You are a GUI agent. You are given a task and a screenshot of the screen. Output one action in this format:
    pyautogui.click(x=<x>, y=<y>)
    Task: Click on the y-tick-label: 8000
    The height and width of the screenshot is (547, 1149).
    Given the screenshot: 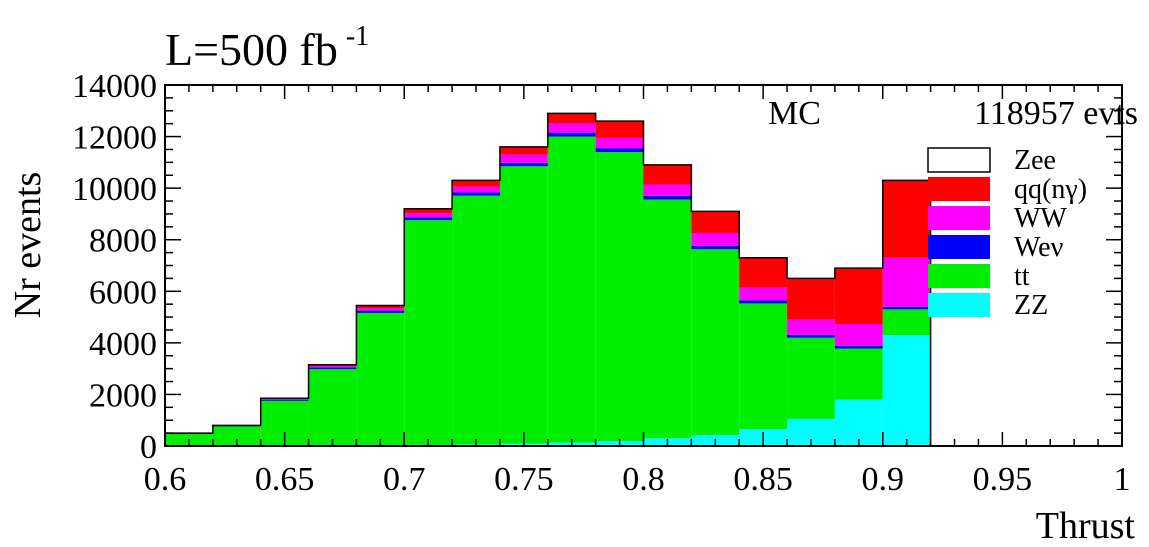 What is the action you would take?
    pyautogui.click(x=123, y=241)
    